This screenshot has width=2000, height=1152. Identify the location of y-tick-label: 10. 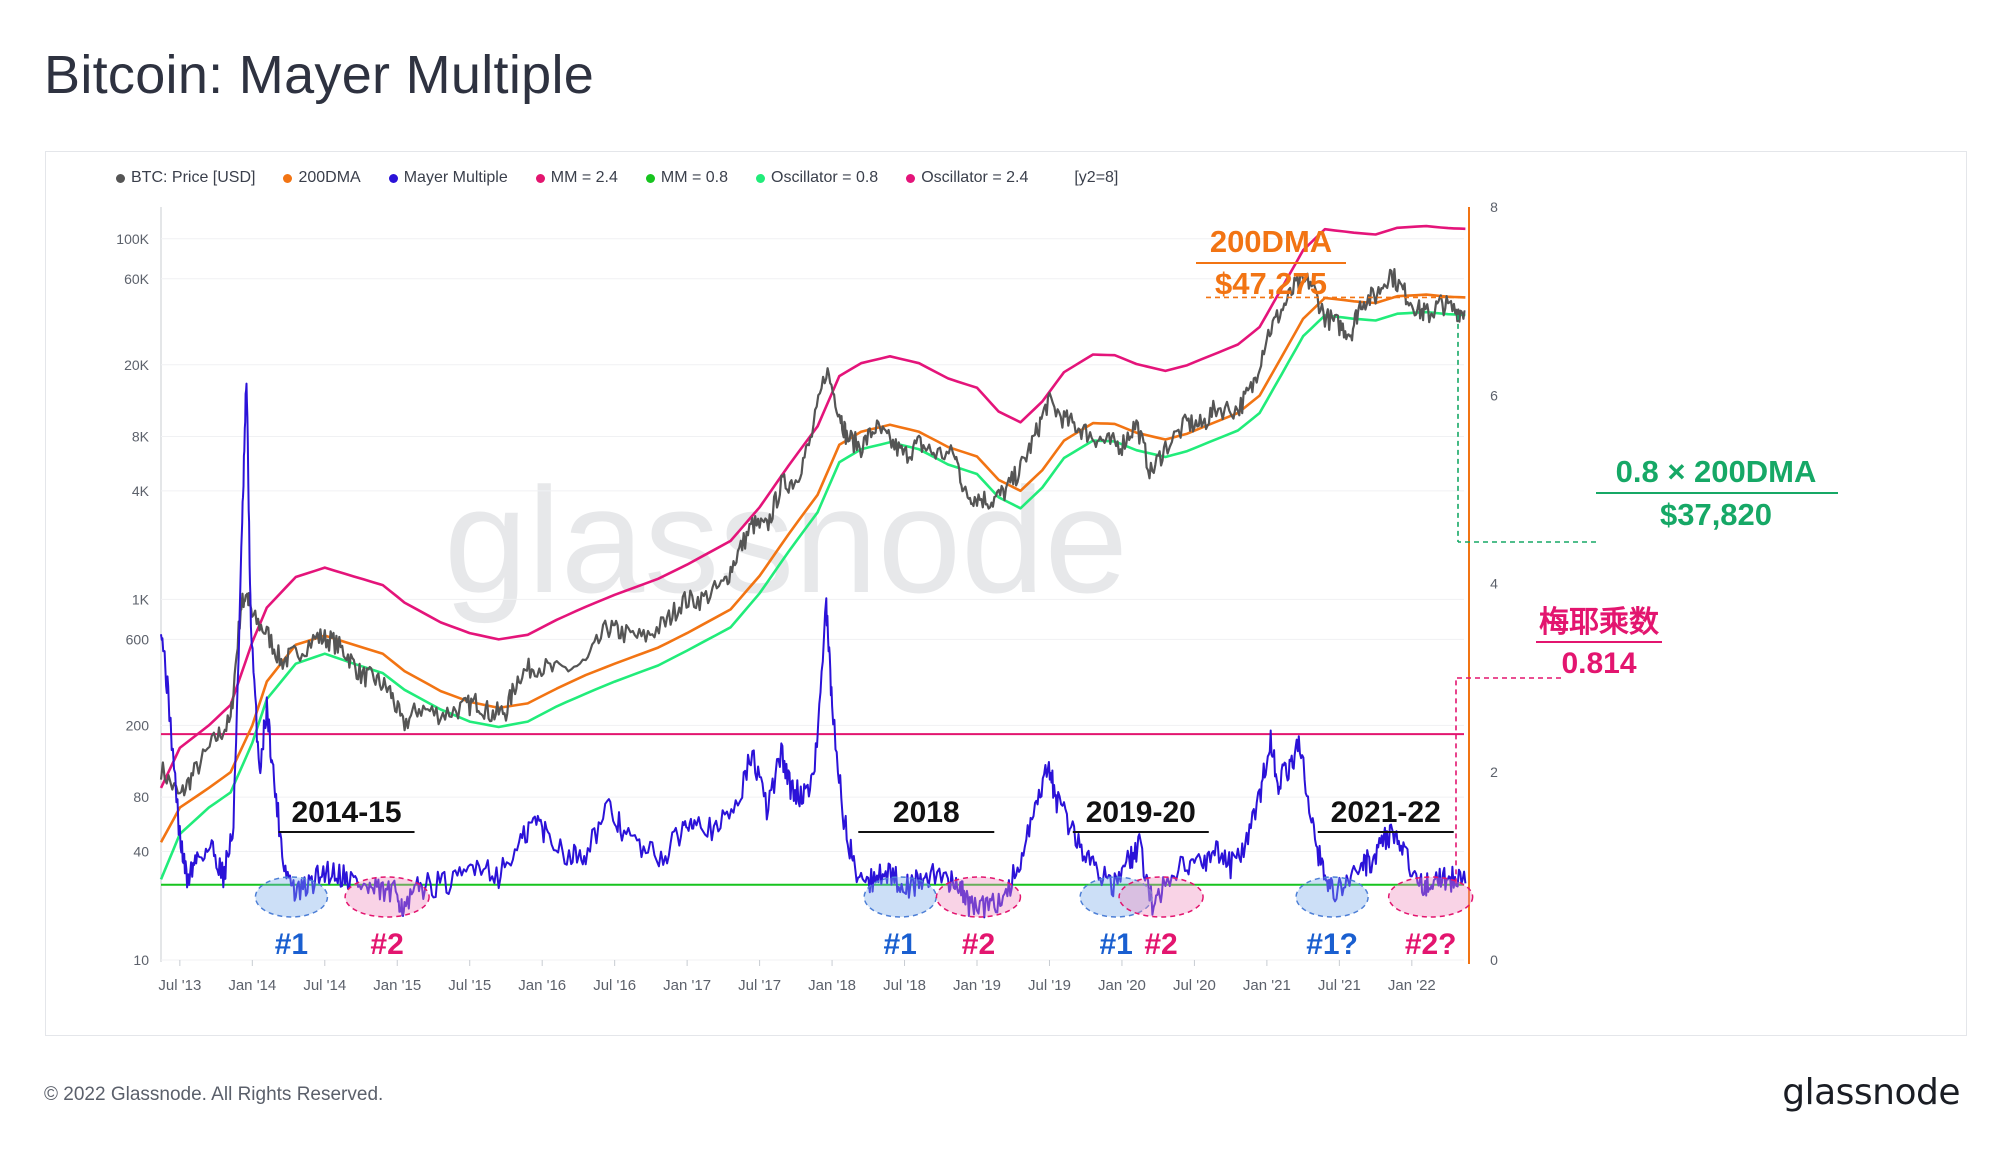
(141, 960).